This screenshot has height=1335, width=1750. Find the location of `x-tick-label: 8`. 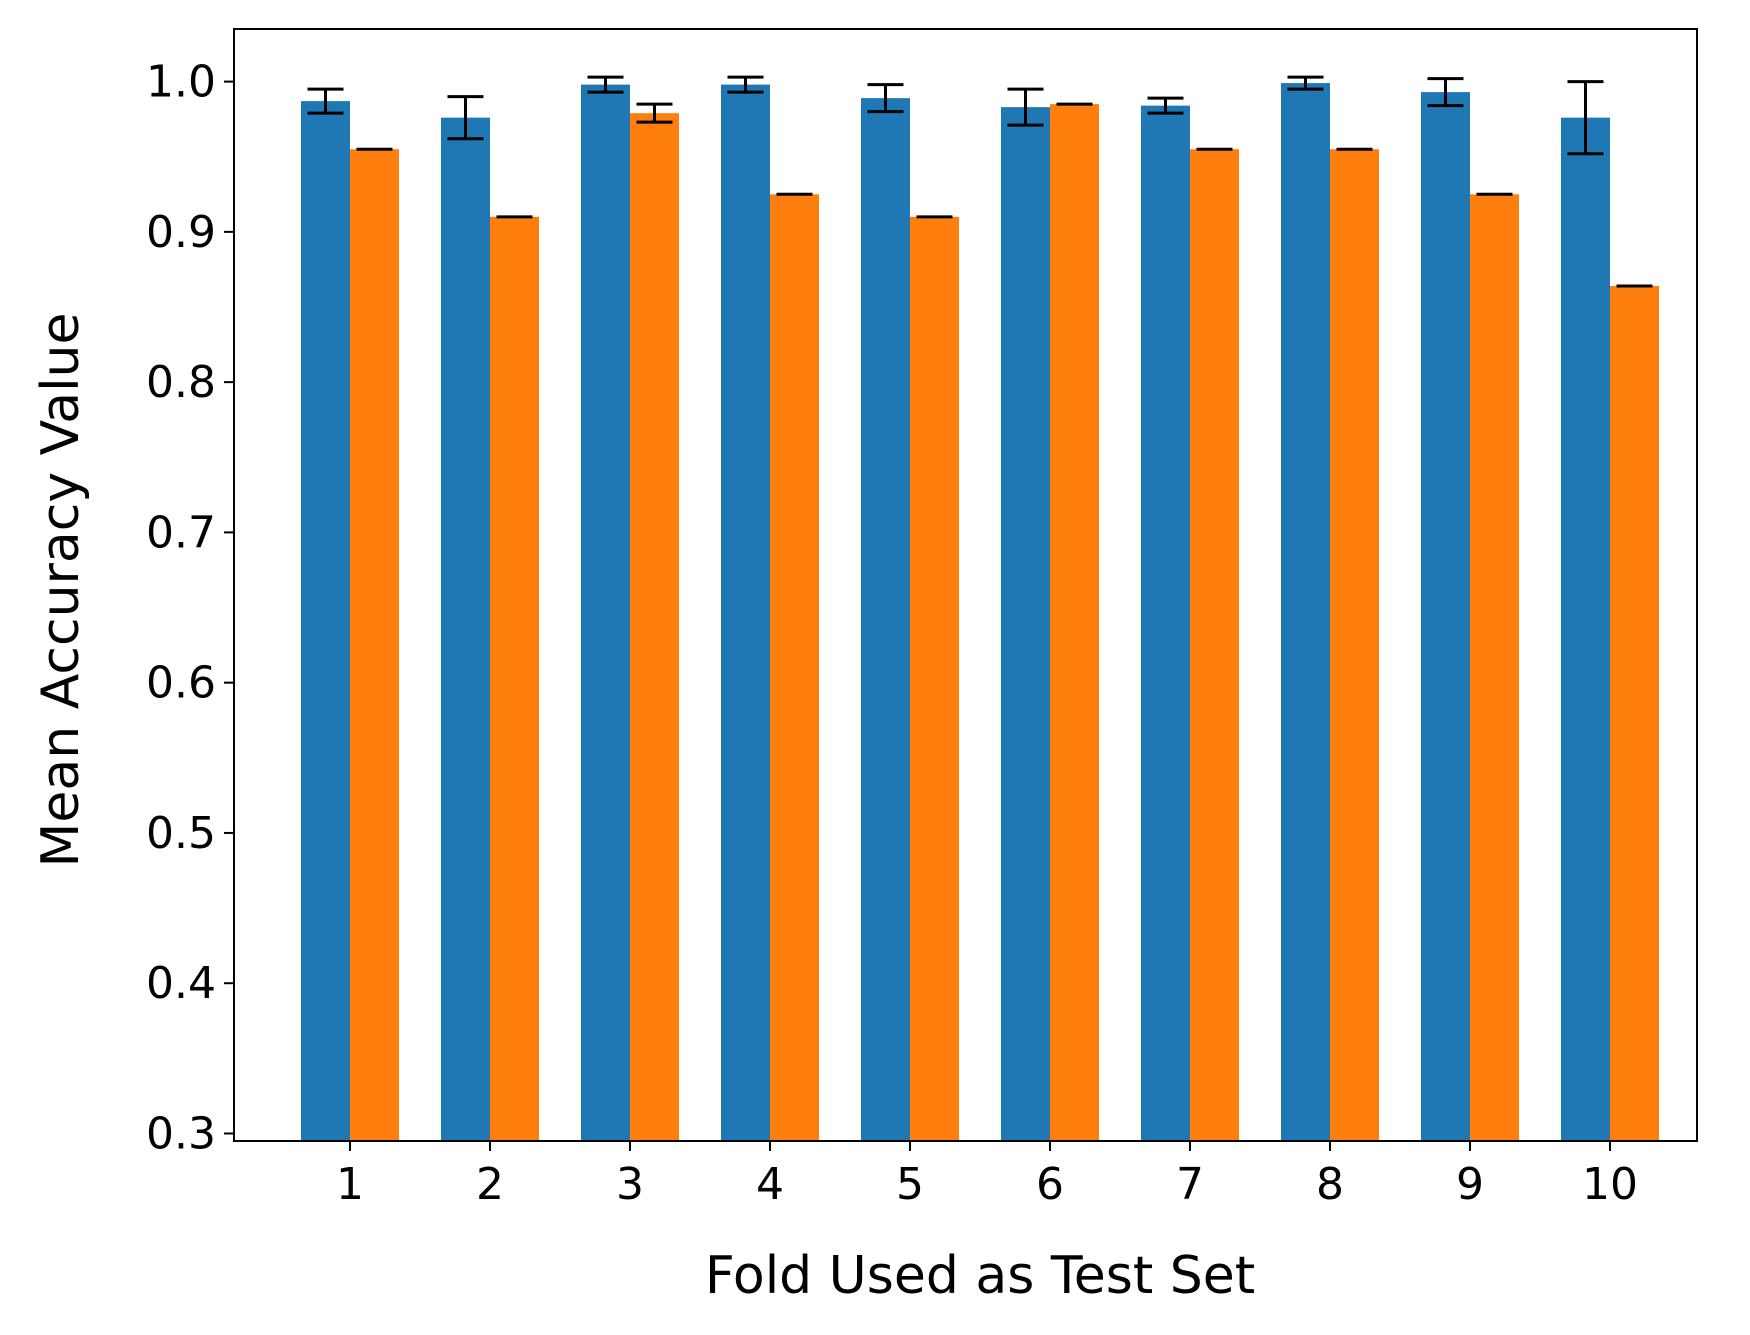

x-tick-label: 8 is located at coordinates (1330, 1184).